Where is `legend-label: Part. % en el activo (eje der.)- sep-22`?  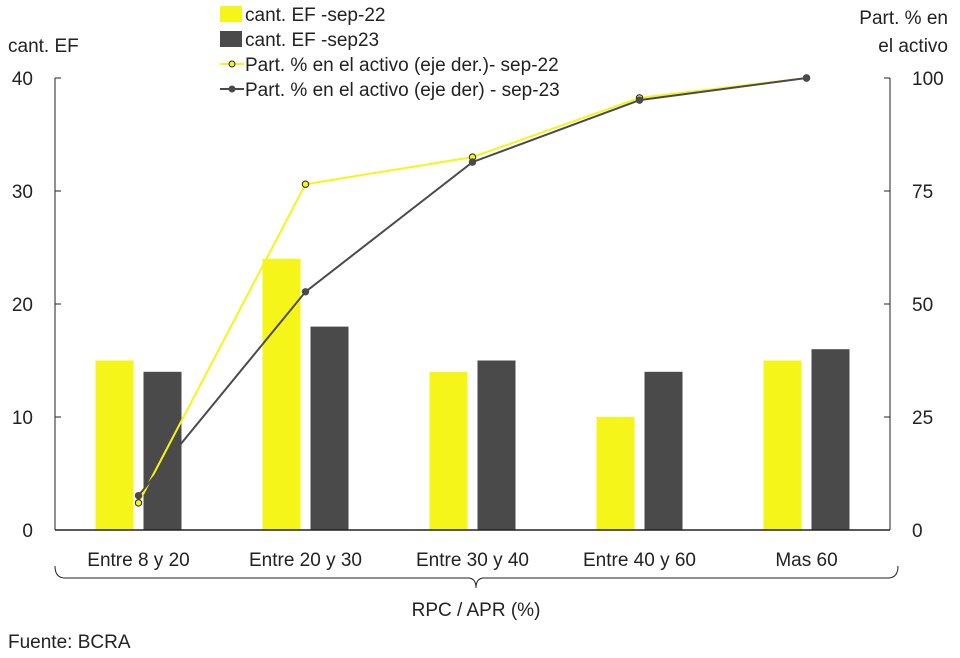
legend-label: Part. % en el activo (eje der.)- sep-22 is located at coordinates (402, 65).